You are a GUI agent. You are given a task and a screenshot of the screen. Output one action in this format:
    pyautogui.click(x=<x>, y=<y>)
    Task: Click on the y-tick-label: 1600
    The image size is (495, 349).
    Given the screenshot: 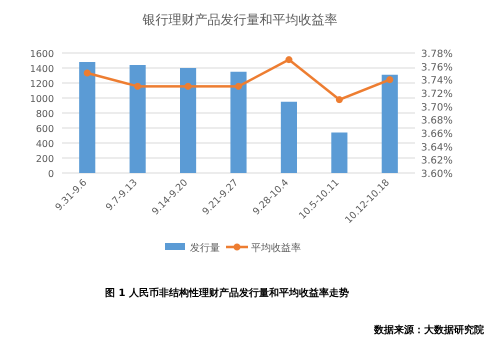 What is the action you would take?
    pyautogui.click(x=42, y=54)
    